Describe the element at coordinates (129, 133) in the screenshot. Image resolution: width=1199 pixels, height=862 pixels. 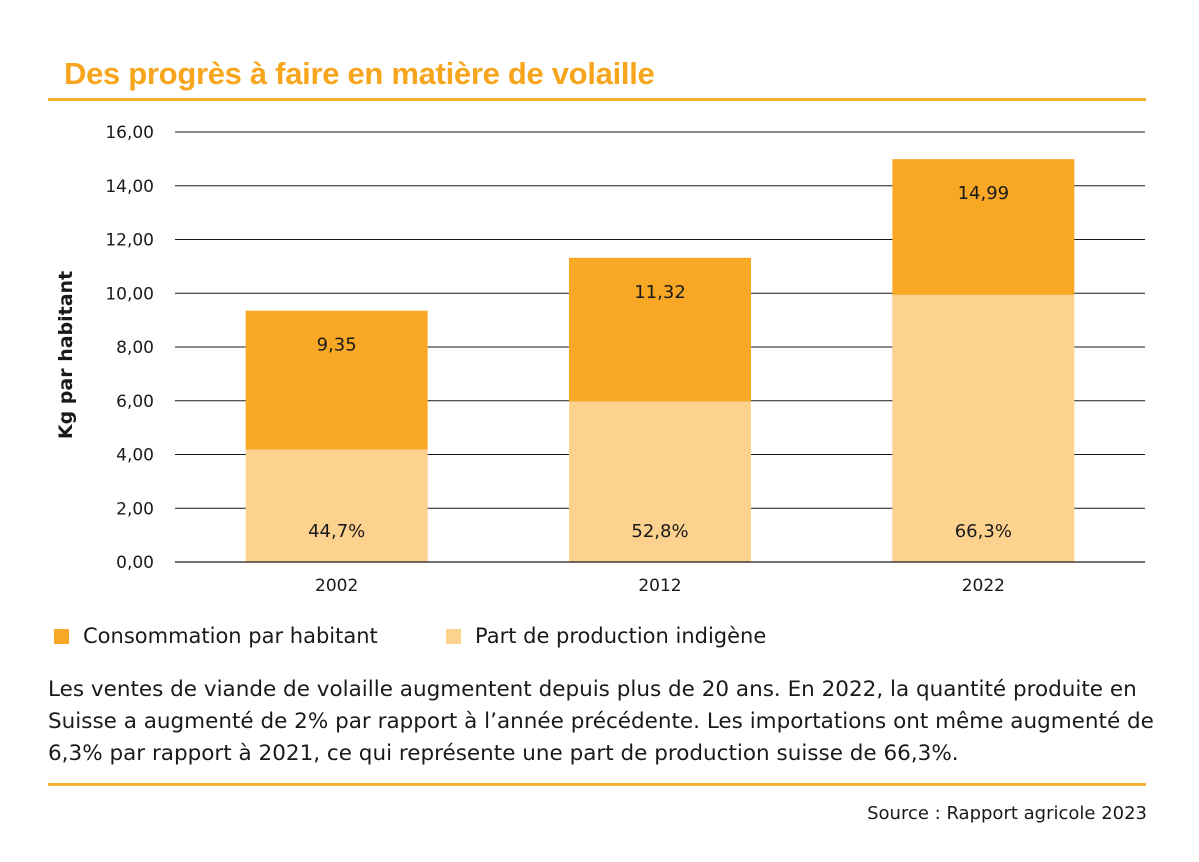
I see `y-tick-label: 16,00` at that location.